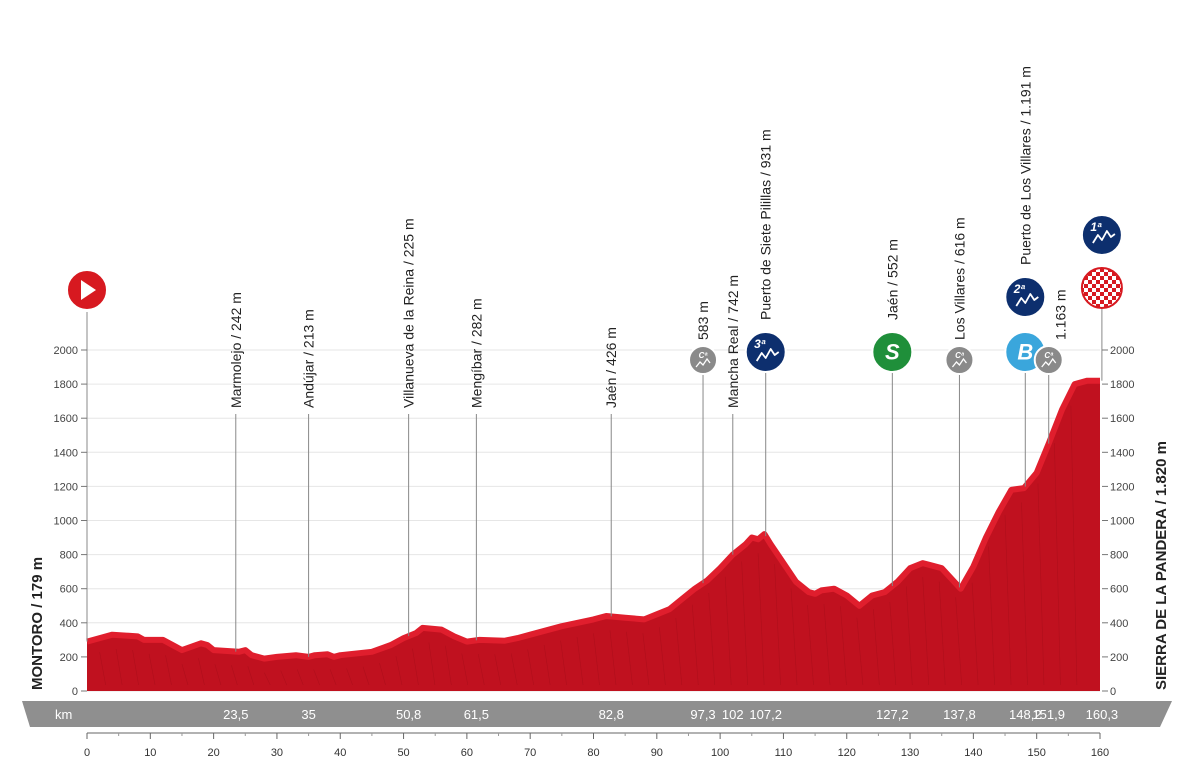  Describe the element at coordinates (959, 714) in the screenshot. I see `km-marker-label: 137,8` at that location.